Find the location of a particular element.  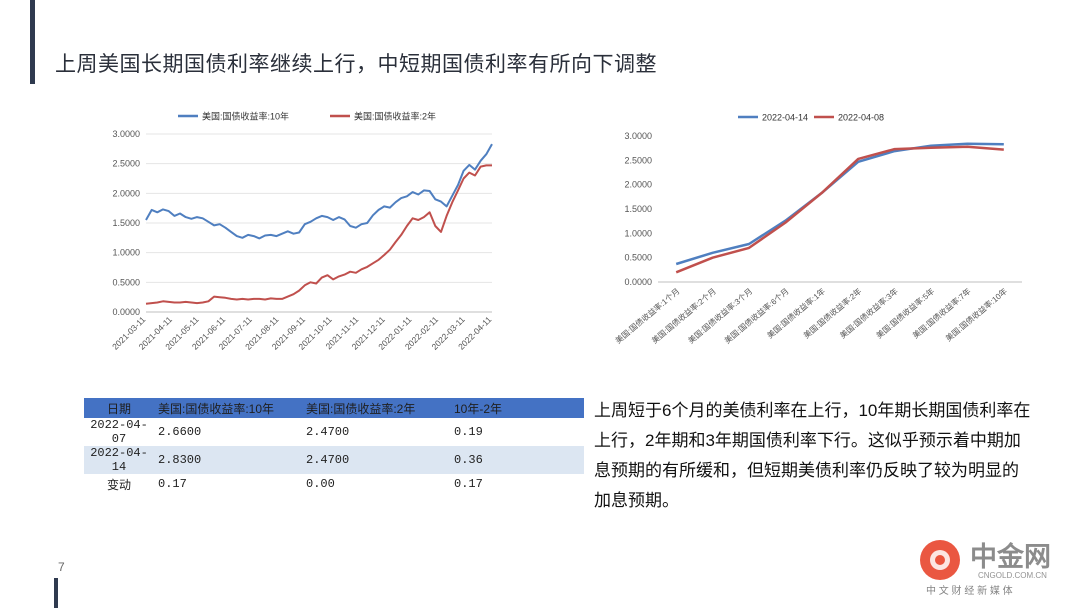

table-cell: 0.00 is located at coordinates (320, 484).